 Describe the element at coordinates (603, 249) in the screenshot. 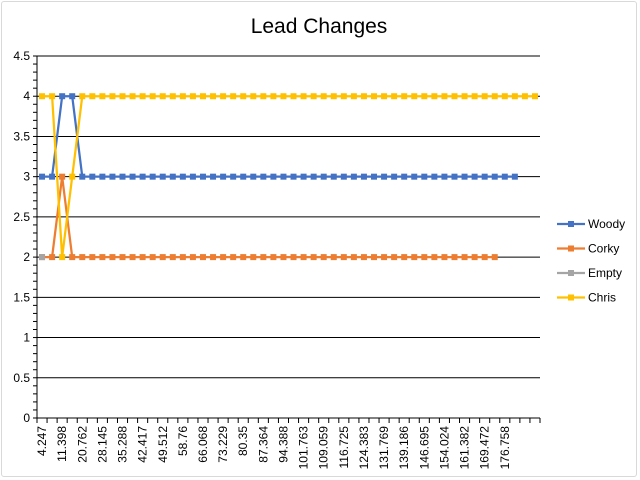

I see `legend-label-corky: Corky` at that location.